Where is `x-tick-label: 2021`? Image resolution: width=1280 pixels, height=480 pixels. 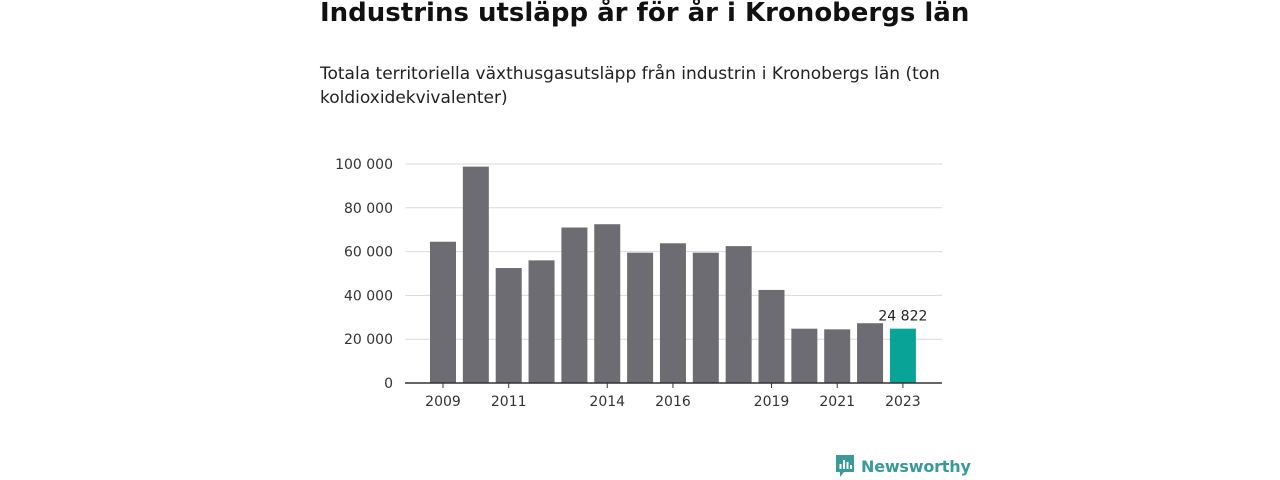 x-tick-label: 2021 is located at coordinates (837, 402).